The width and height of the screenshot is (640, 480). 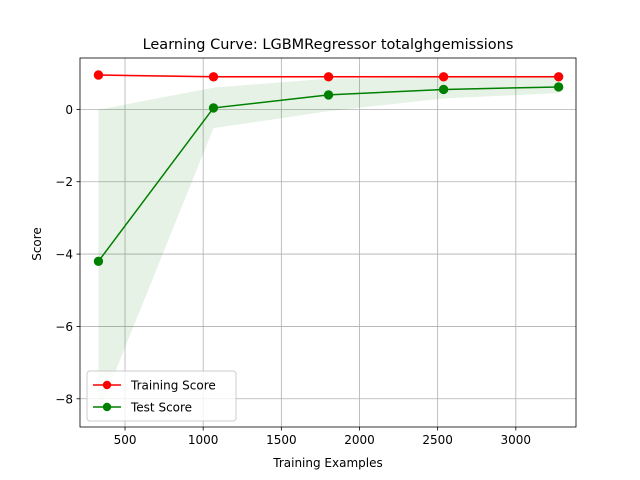 What do you see at coordinates (516, 440) in the screenshot?
I see `x-tick-label: 3000` at bounding box center [516, 440].